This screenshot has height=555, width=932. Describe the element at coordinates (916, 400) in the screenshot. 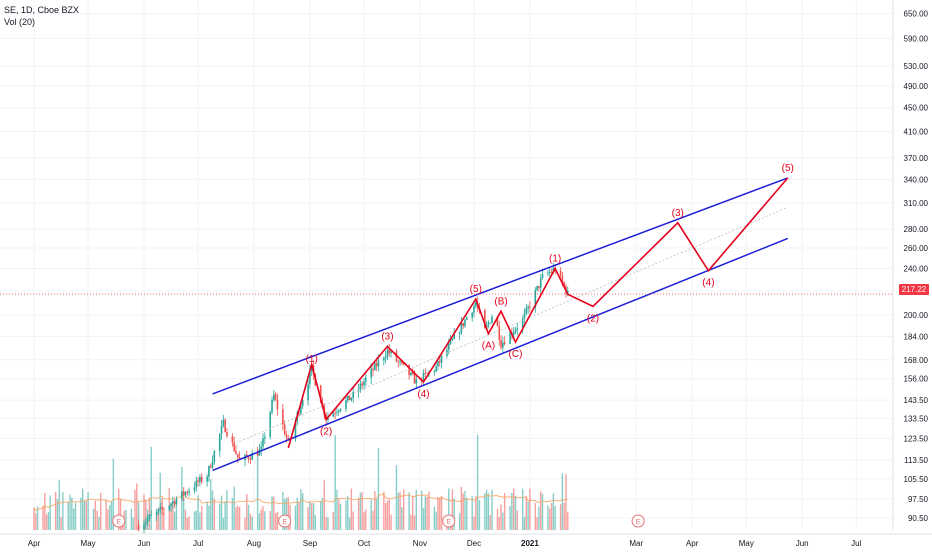

I see `y-tick-label: 143.50` at that location.